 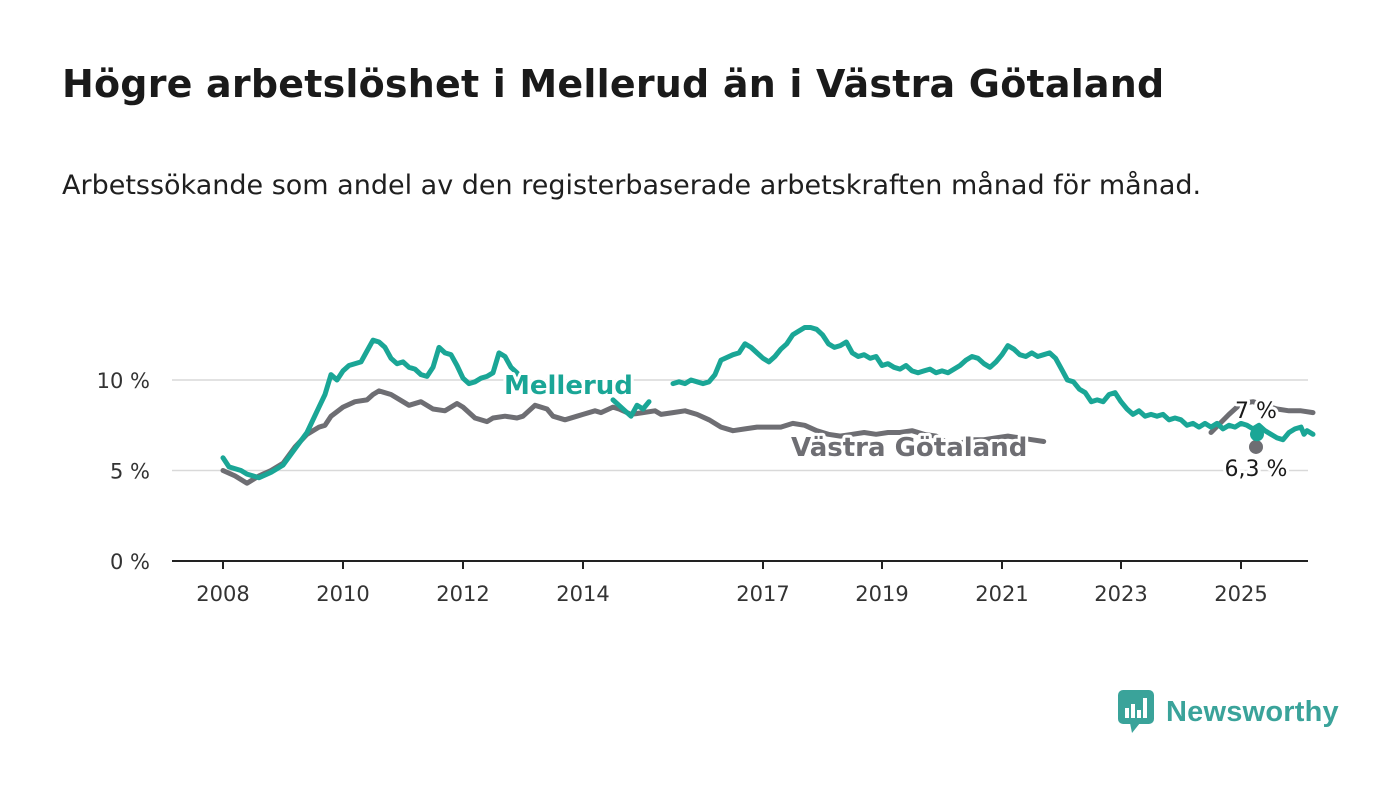 What do you see at coordinates (1240, 594) in the screenshot?
I see `x-tick-label: 2025` at bounding box center [1240, 594].